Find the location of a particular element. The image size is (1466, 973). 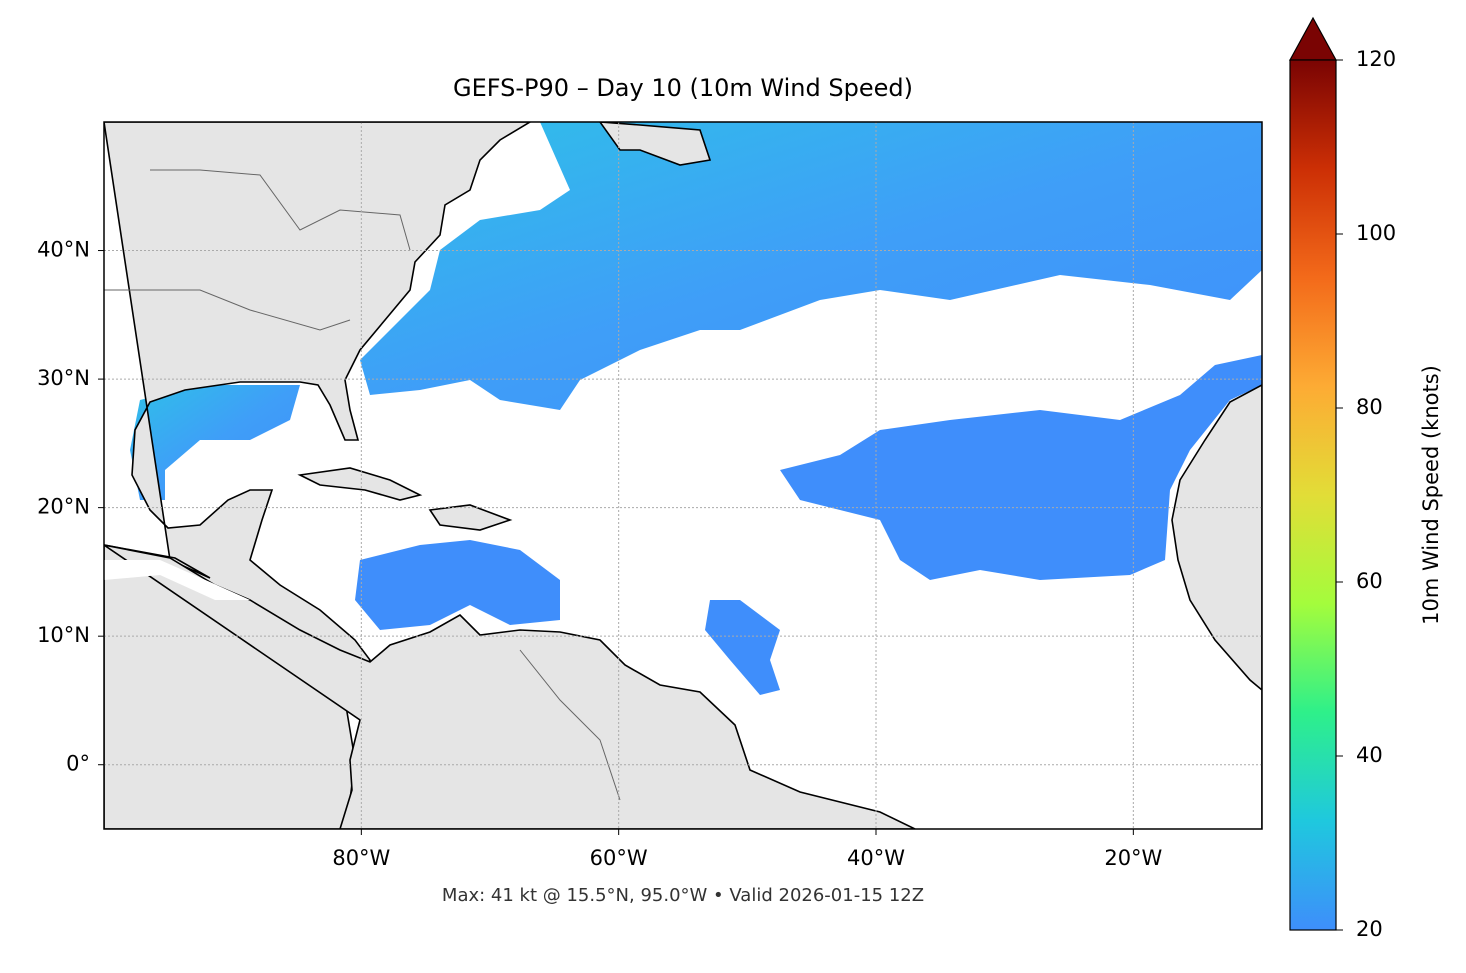

land-africa is located at coordinates (1216, 606).